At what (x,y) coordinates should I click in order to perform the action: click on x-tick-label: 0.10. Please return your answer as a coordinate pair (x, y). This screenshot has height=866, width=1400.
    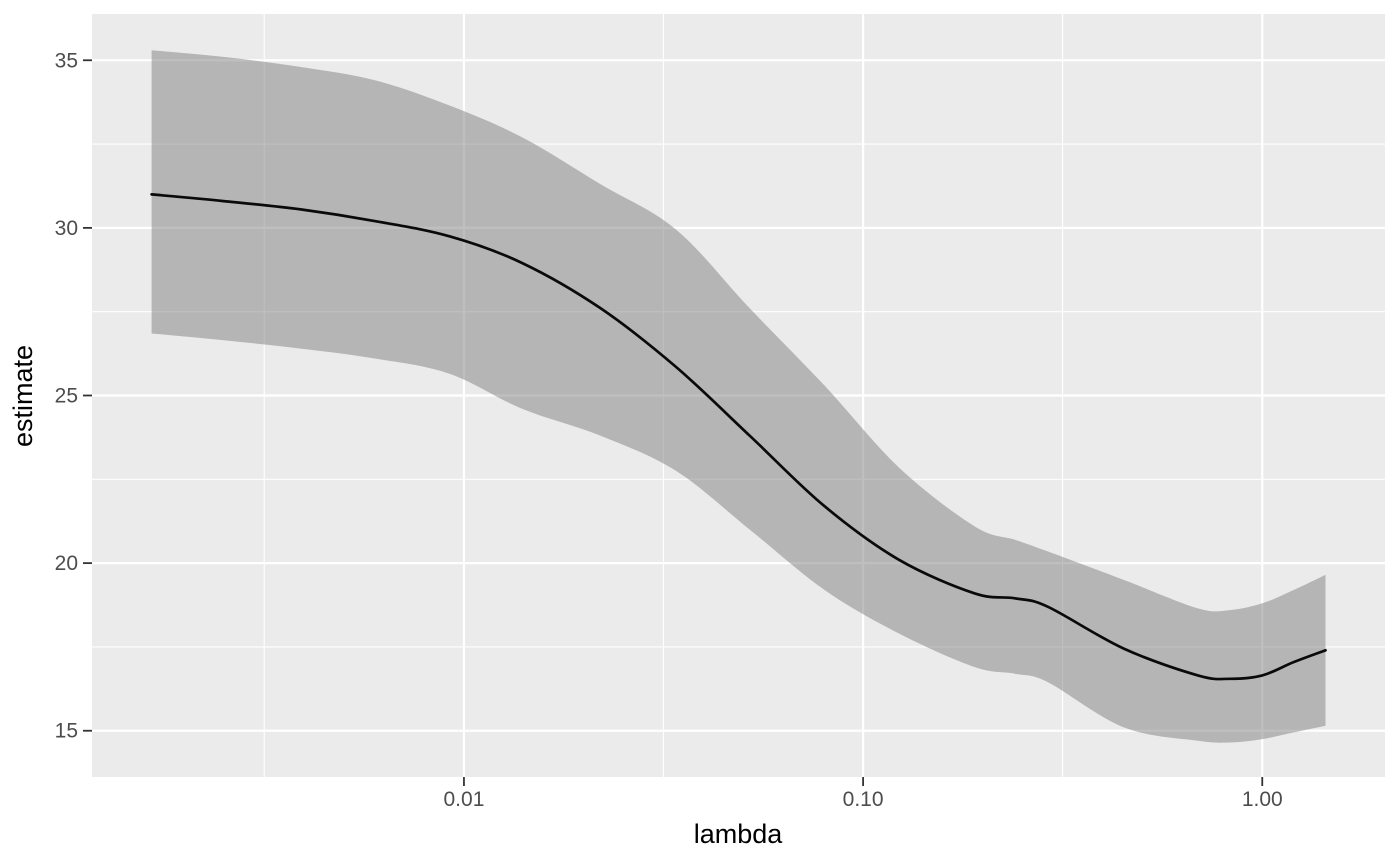
    Looking at the image, I should click on (863, 799).